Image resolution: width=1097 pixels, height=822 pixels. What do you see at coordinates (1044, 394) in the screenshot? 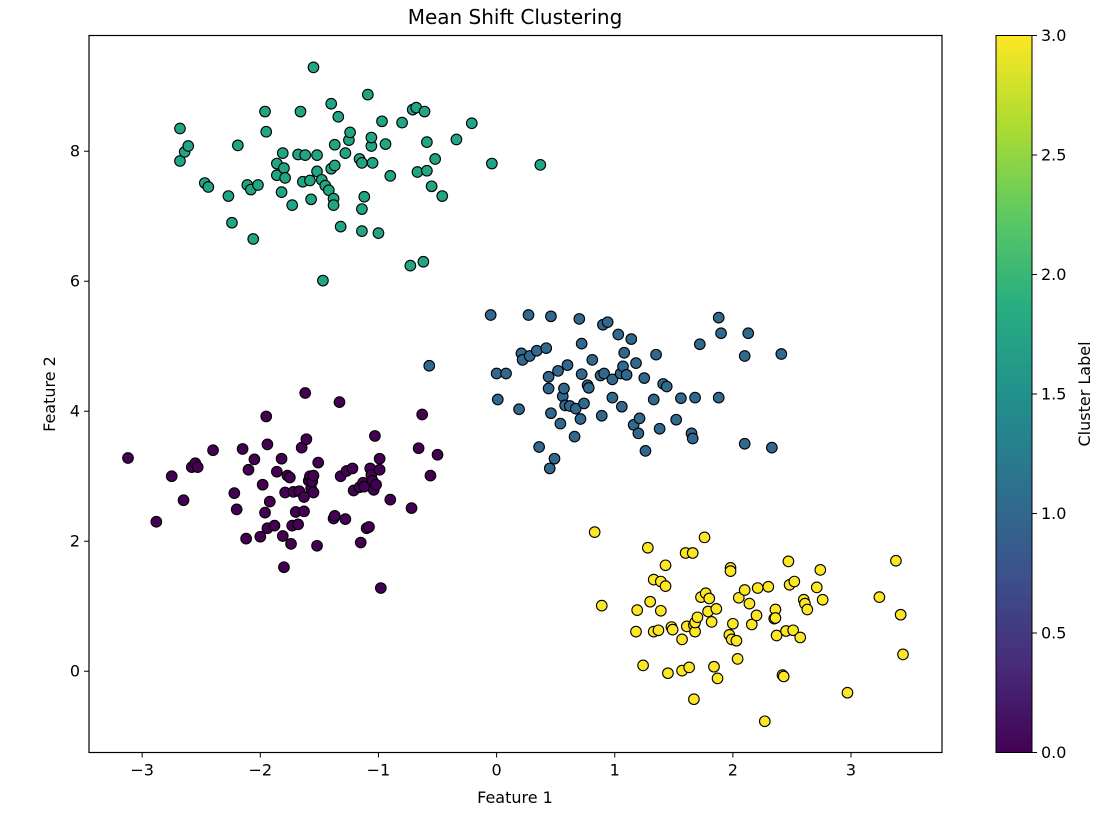
I see `colorbar: 0.0 0.5 1.0 1.5 2.0 2.5 3.0 Cluster Label` at bounding box center [1044, 394].